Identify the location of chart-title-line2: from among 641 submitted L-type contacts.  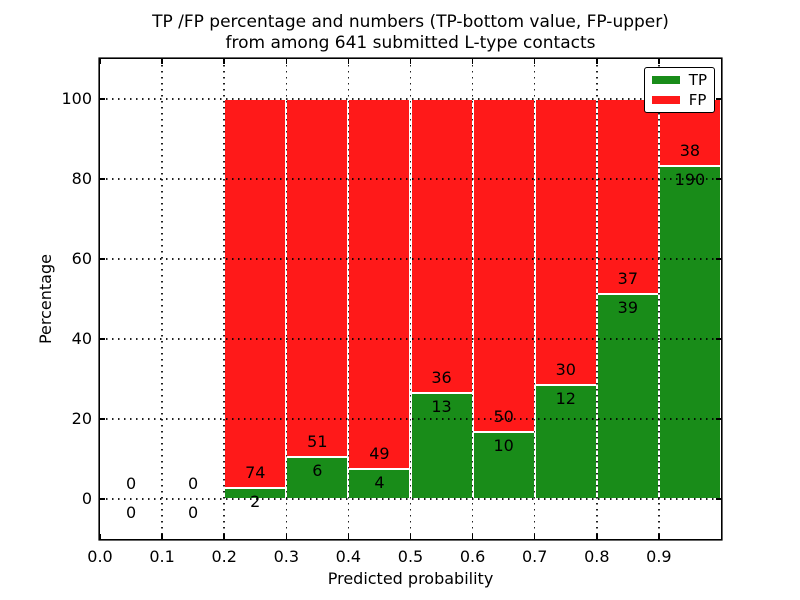
(410, 43).